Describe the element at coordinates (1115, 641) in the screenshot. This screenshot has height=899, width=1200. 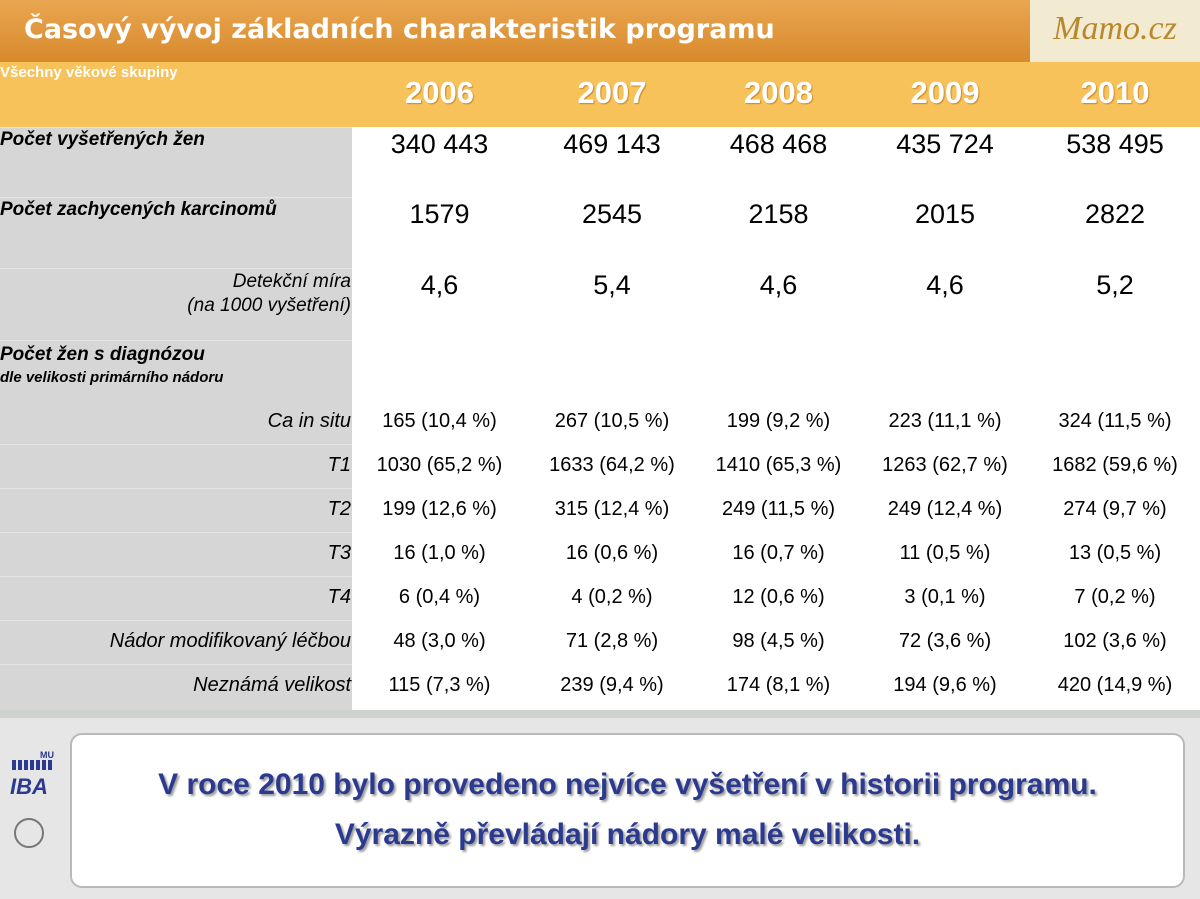
I see `table-cell: 102 (3,6 %)` at that location.